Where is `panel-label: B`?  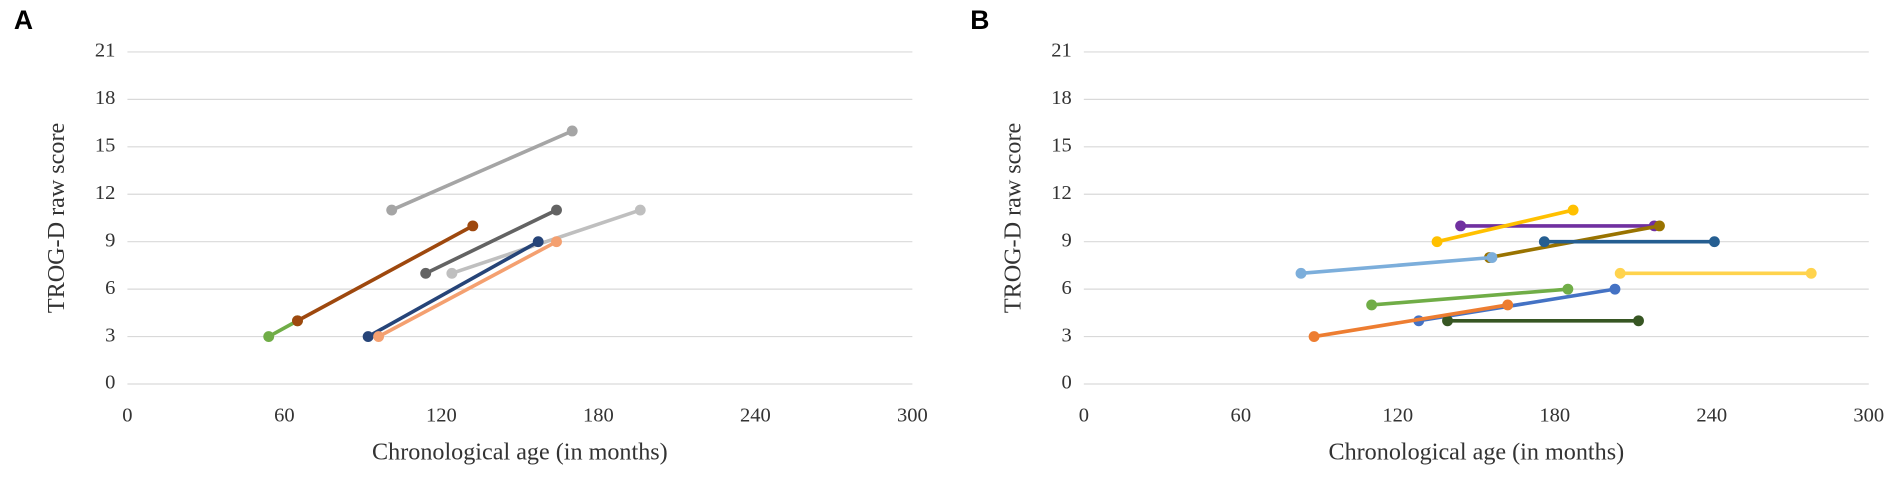
panel-label: B is located at coordinates (979, 20).